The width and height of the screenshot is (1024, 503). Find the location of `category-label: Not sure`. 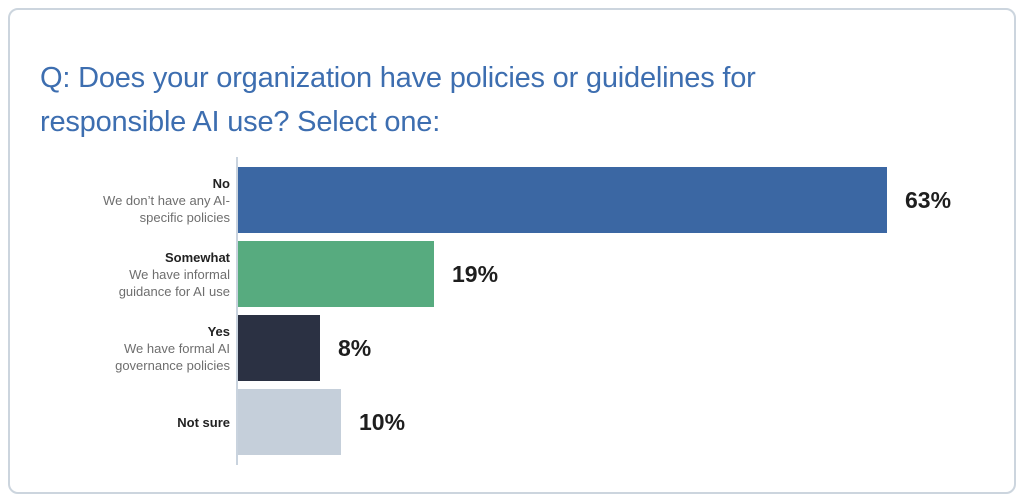

category-label: Not sure is located at coordinates (203, 422).